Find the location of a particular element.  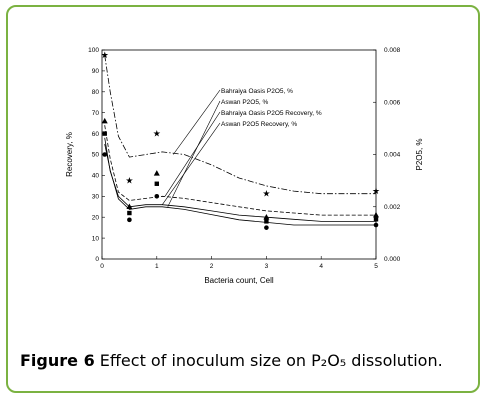

x-tick-label: 2 is located at coordinates (212, 266).